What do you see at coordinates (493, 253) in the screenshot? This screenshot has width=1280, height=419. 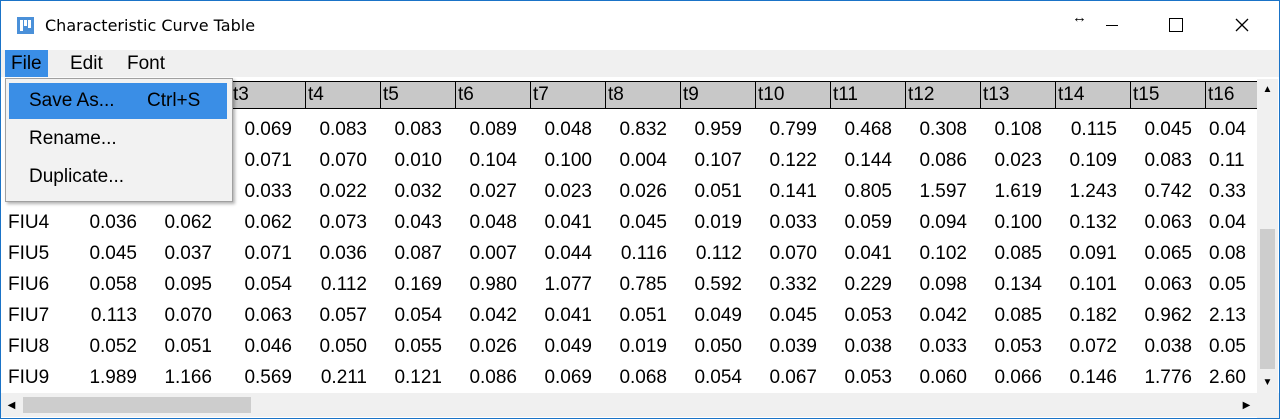 I see `table-cell: 0.007` at bounding box center [493, 253].